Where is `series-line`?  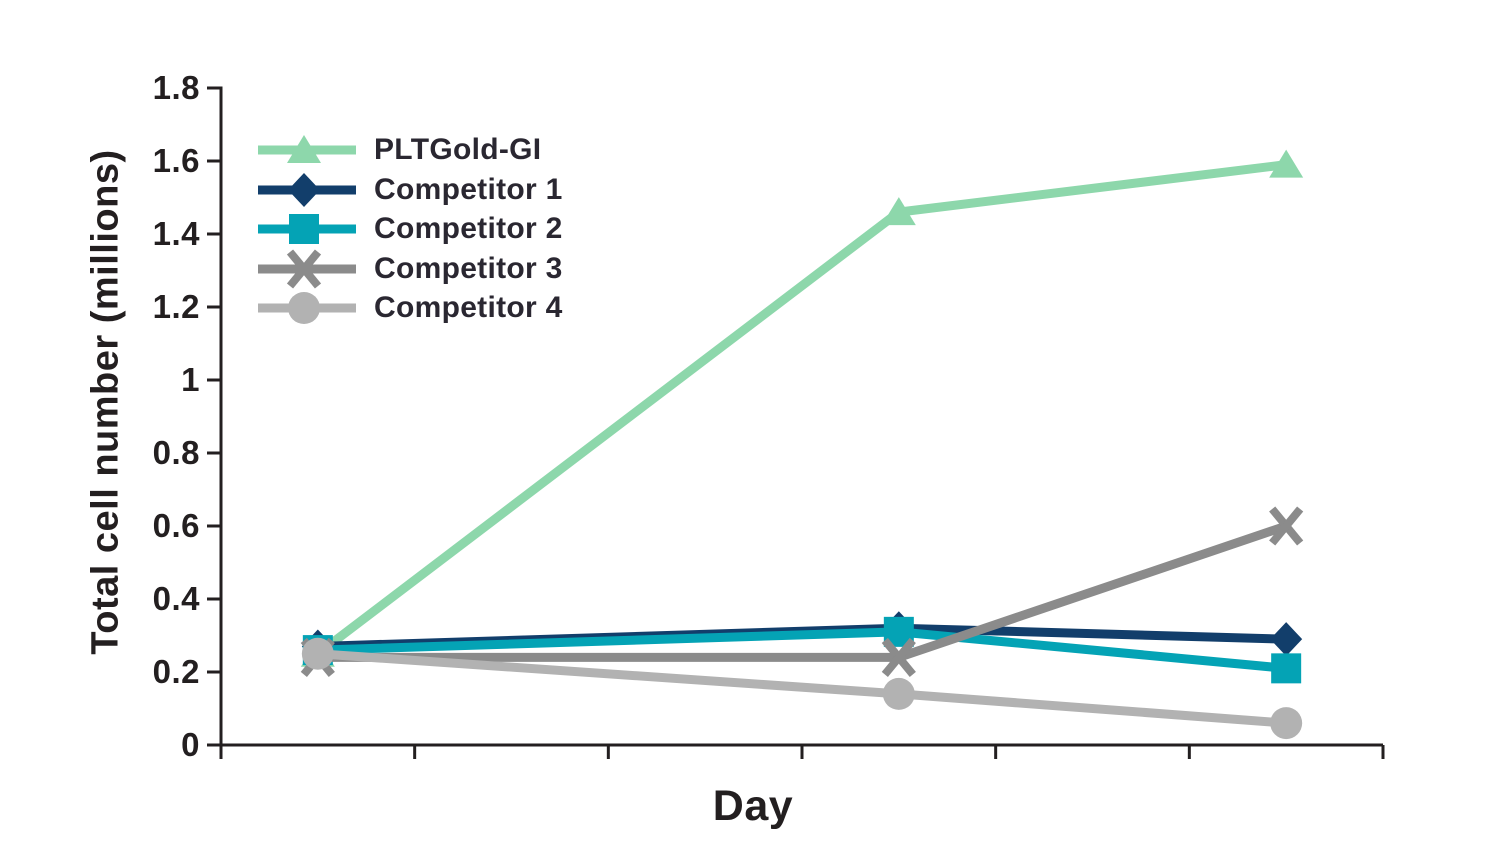
series-line is located at coordinates (802, 688).